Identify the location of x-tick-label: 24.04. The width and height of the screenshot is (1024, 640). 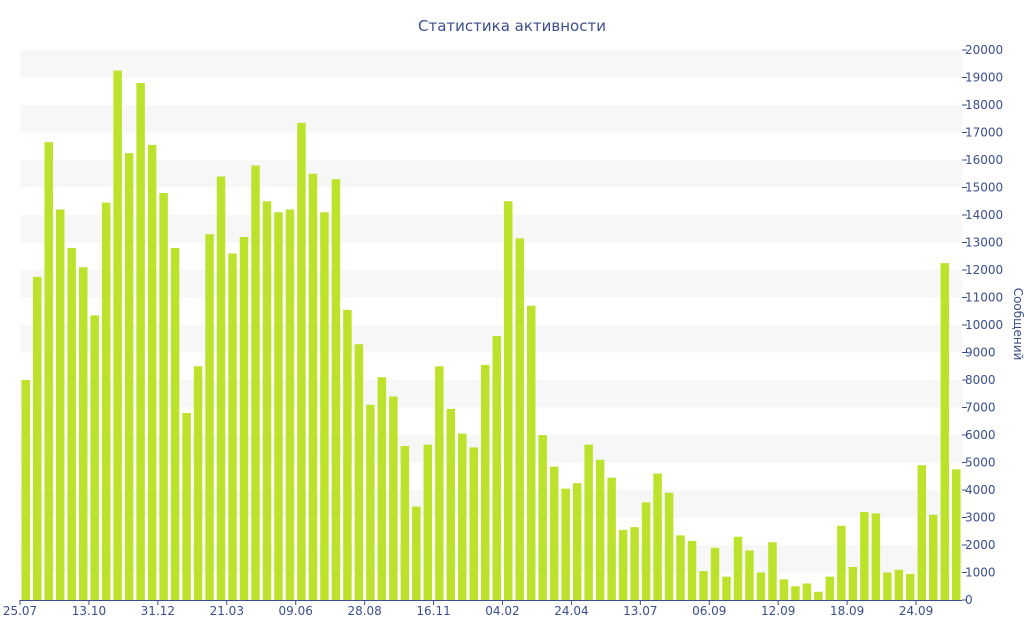
(571, 611).